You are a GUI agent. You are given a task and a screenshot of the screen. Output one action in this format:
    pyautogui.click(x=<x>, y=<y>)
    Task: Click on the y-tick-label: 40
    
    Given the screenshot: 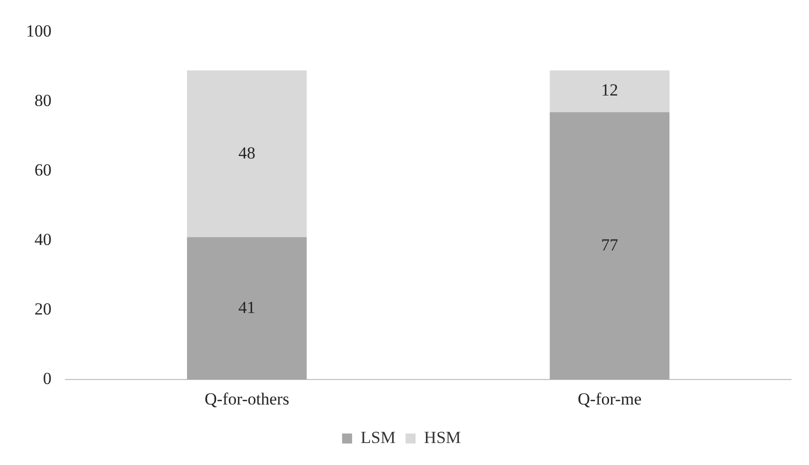 What is the action you would take?
    pyautogui.click(x=43, y=240)
    